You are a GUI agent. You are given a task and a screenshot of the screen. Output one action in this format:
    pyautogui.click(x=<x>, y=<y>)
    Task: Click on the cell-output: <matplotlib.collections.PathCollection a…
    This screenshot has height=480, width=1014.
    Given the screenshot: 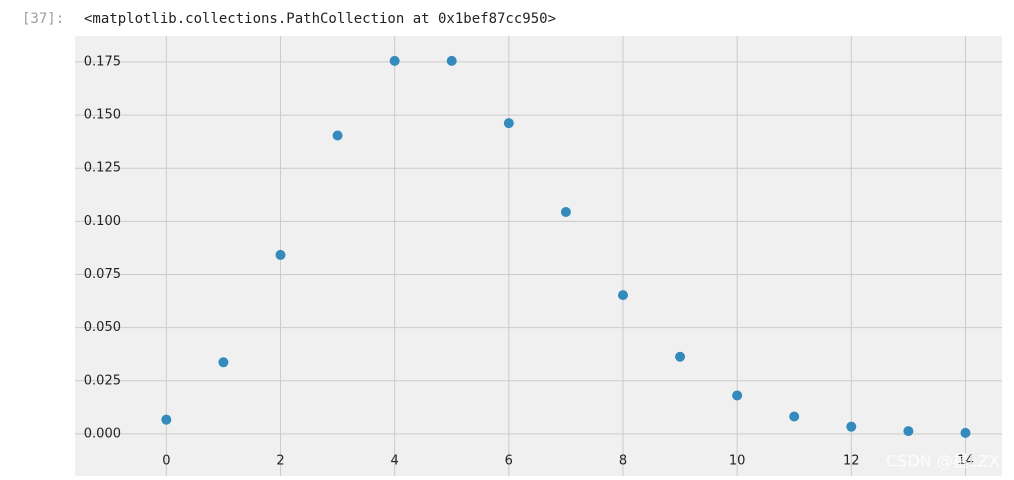 What is the action you would take?
    pyautogui.click(x=320, y=19)
    